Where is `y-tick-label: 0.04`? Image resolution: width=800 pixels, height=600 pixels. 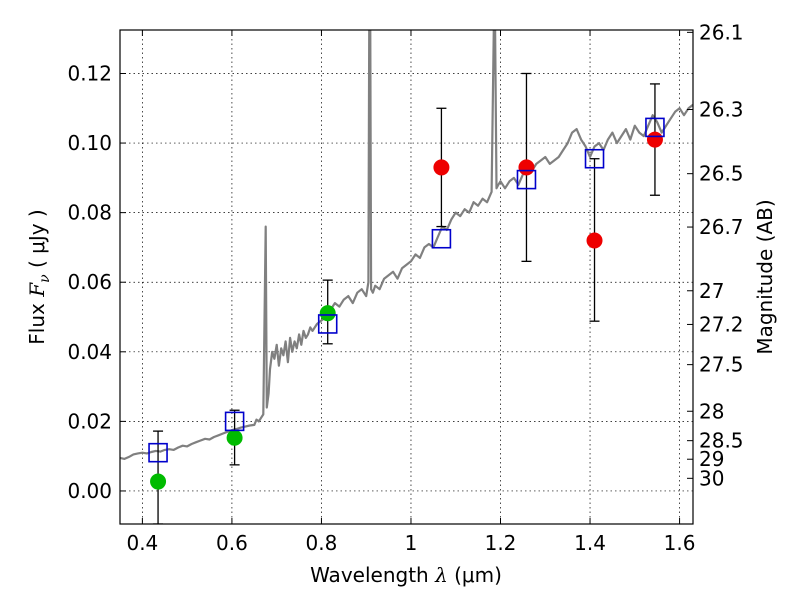 y-tick-label: 0.04 is located at coordinates (89, 352).